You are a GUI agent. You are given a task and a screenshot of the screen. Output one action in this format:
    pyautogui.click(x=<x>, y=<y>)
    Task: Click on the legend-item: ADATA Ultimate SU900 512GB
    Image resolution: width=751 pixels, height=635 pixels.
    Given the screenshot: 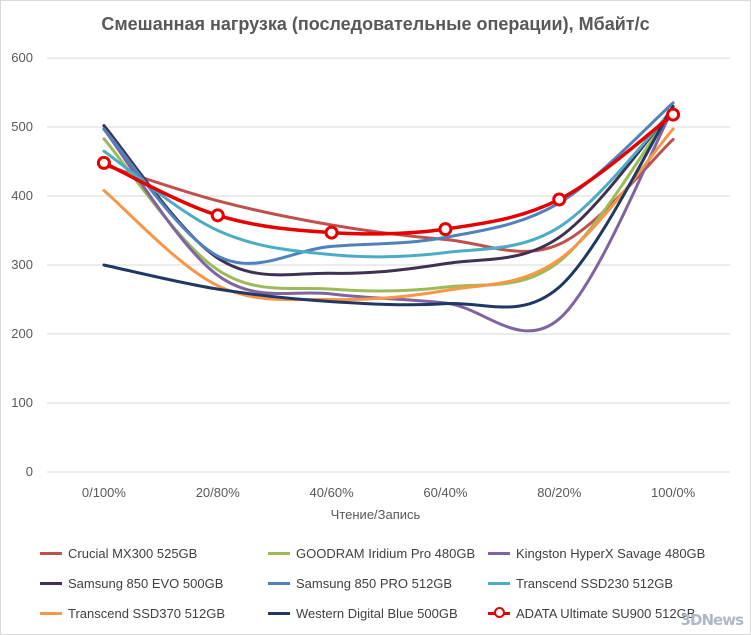 What is the action you would take?
    pyautogui.click(x=591, y=613)
    